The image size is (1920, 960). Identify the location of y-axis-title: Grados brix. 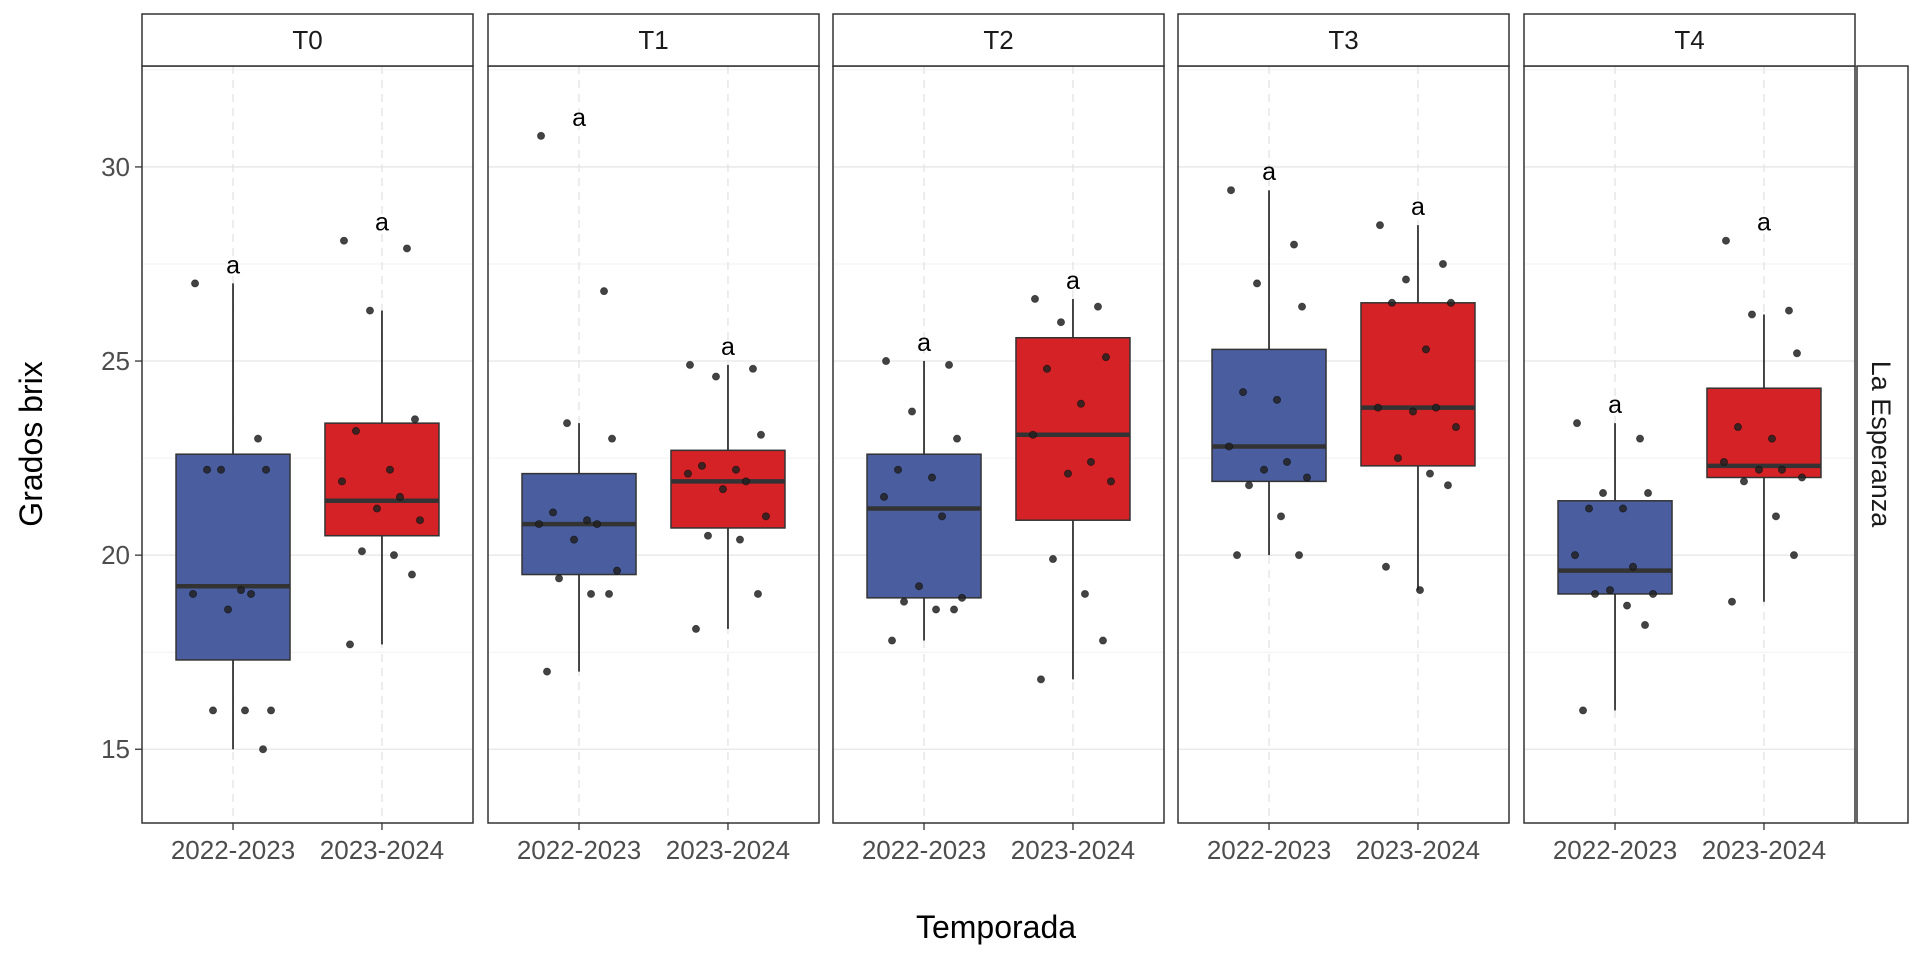
(31, 443).